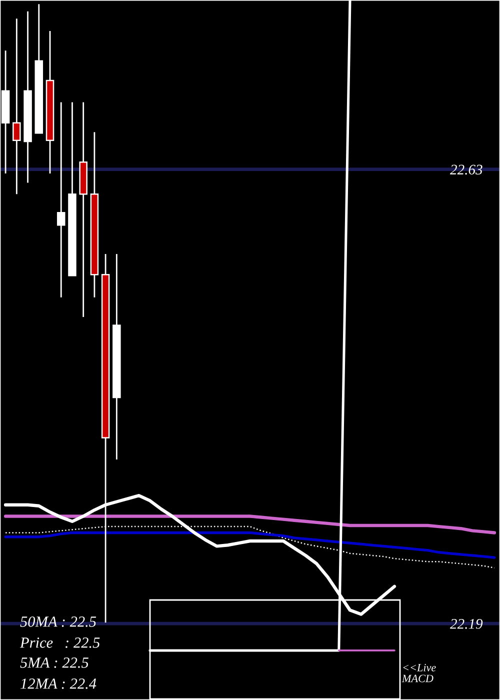  Describe the element at coordinates (54, 663) in the screenshot. I see `annotation: 5MA : 22.5` at that location.